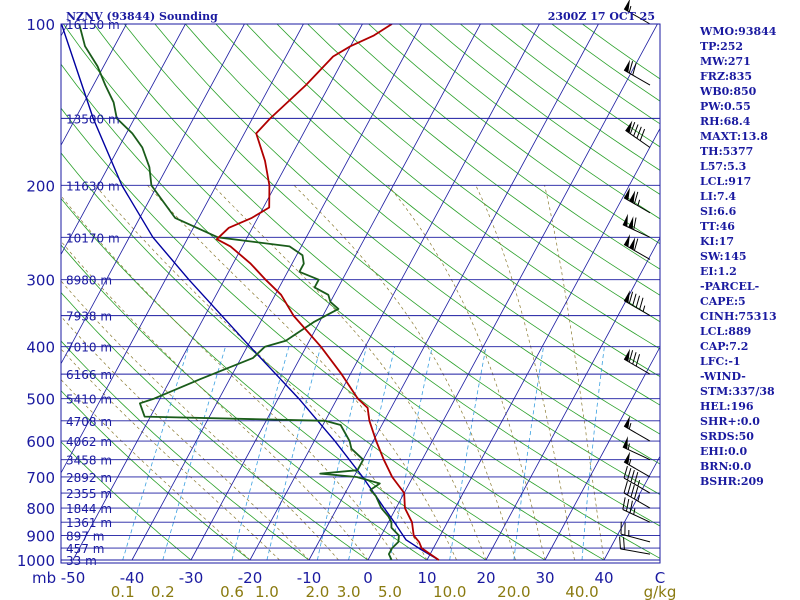  What do you see at coordinates (163, 591) in the screenshot?
I see `mixing-ratio-tick-label: 0.2` at bounding box center [163, 591].